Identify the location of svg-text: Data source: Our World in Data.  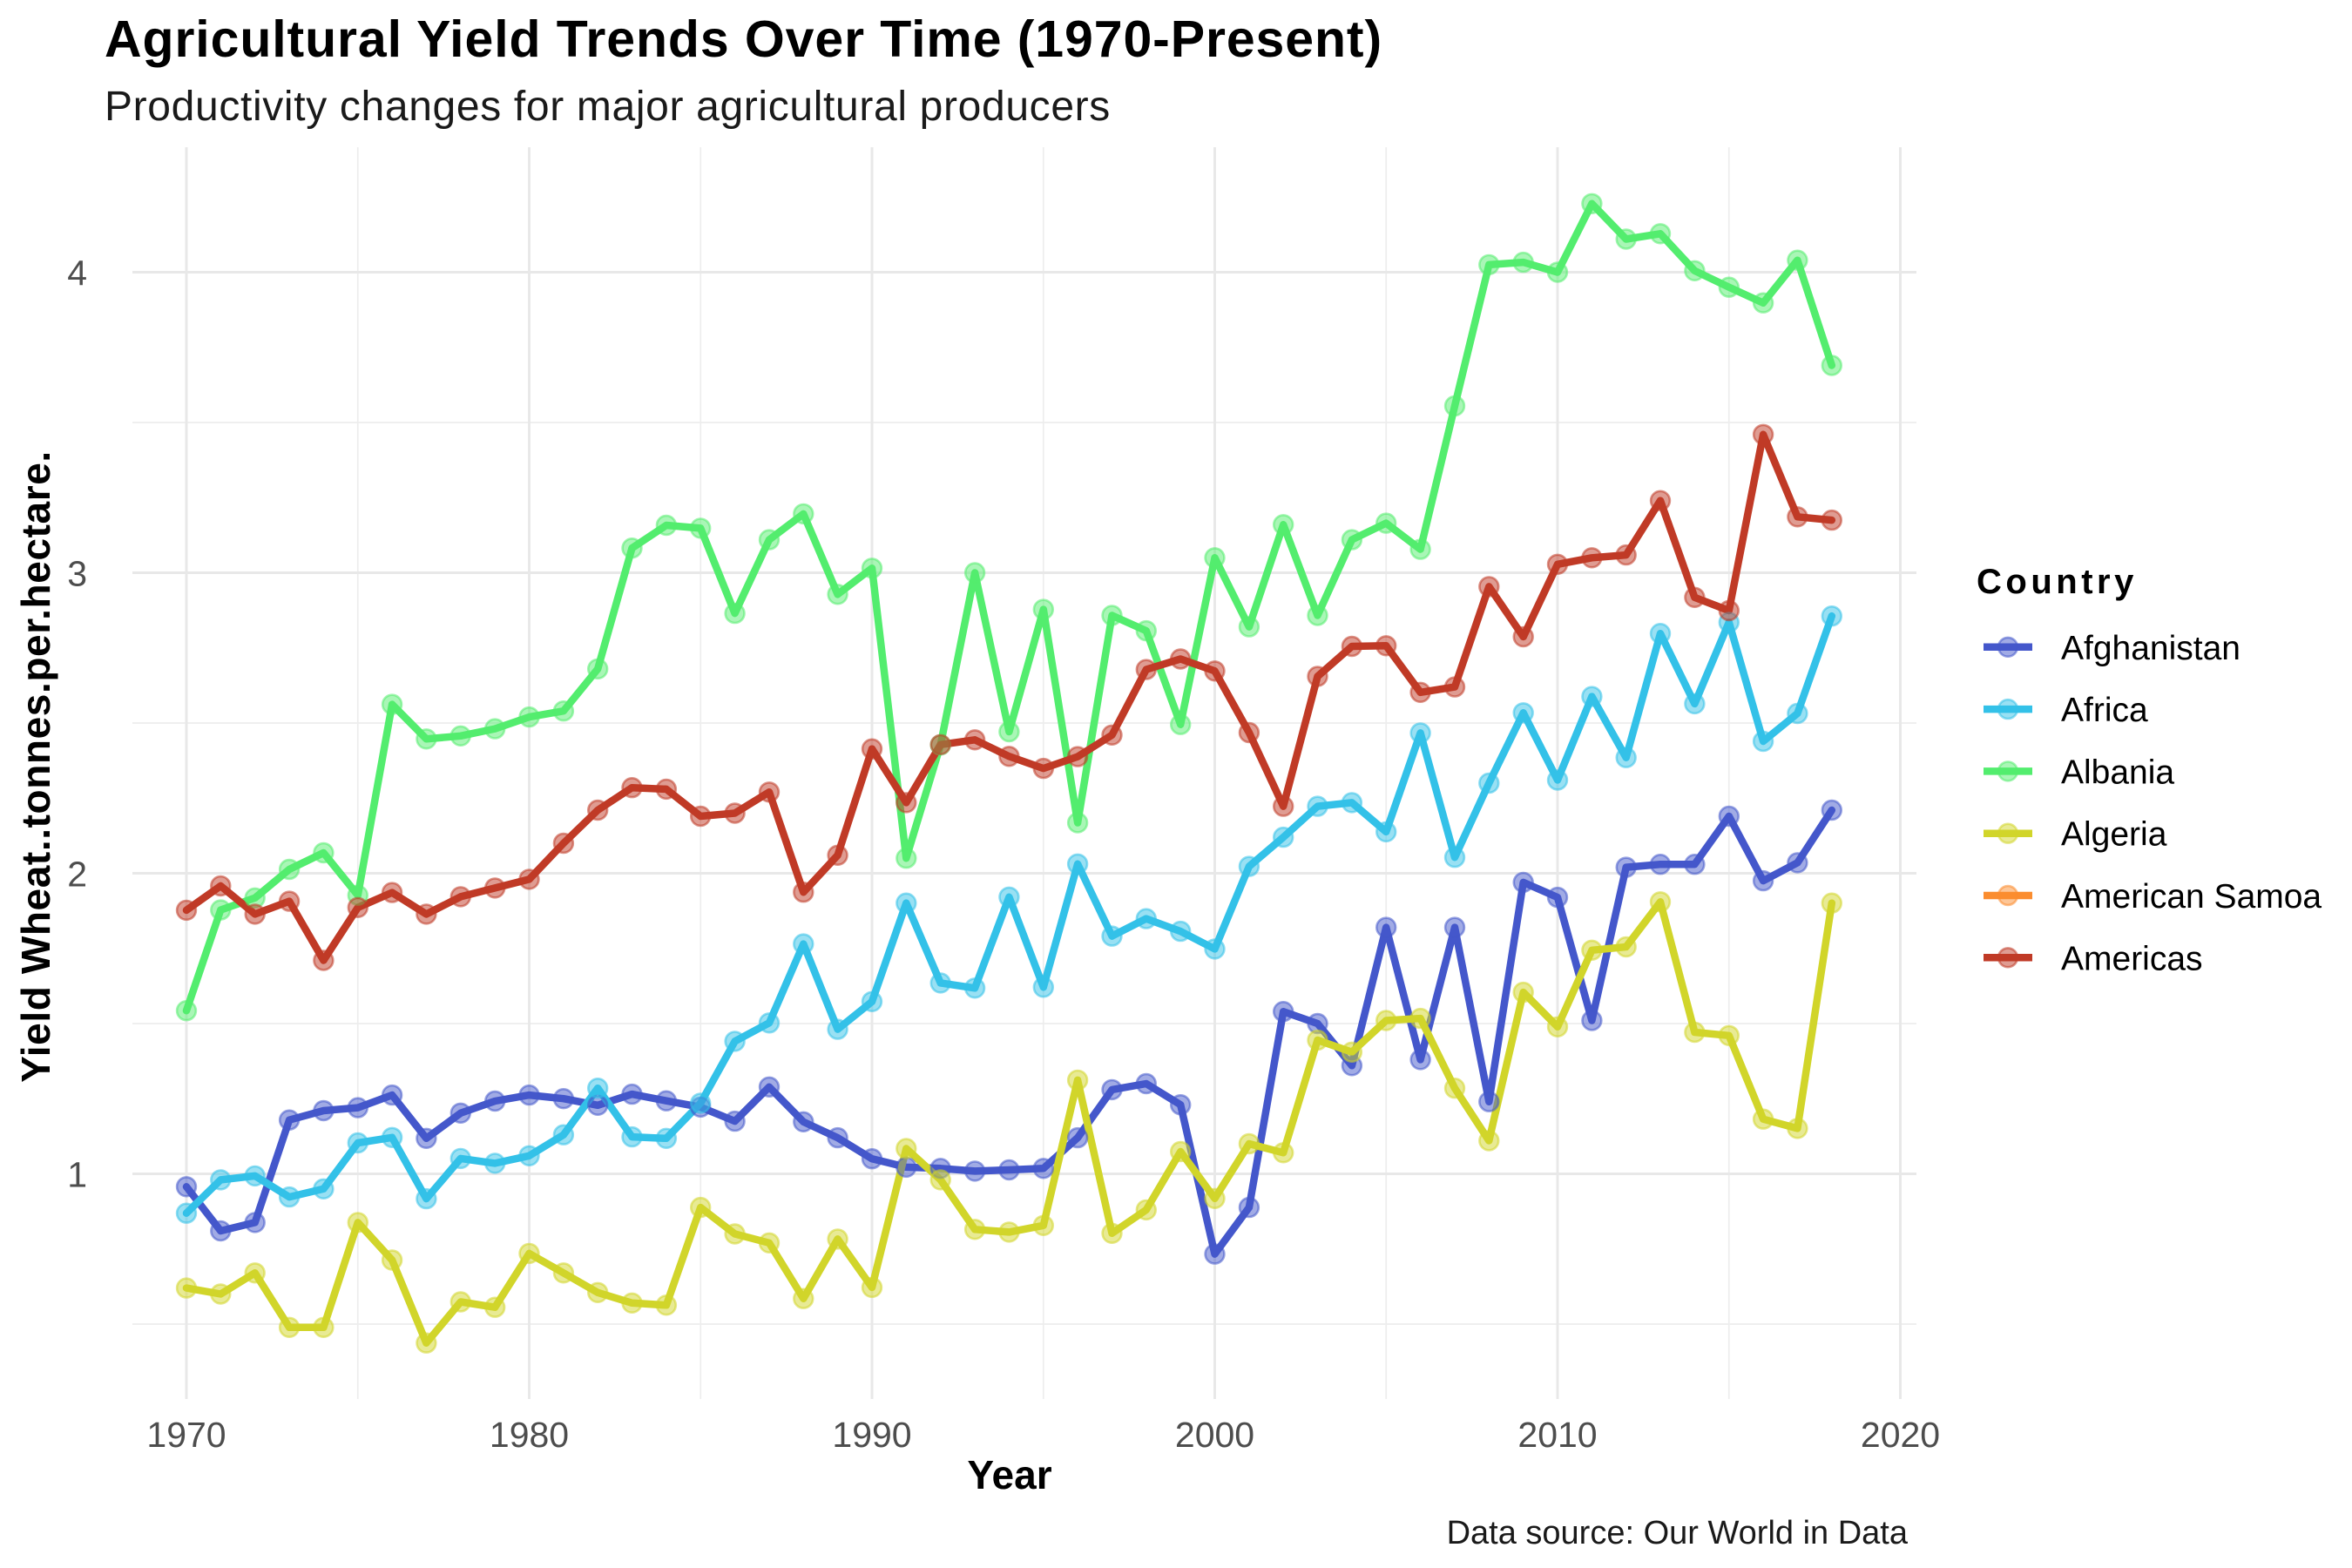
(1678, 1533).